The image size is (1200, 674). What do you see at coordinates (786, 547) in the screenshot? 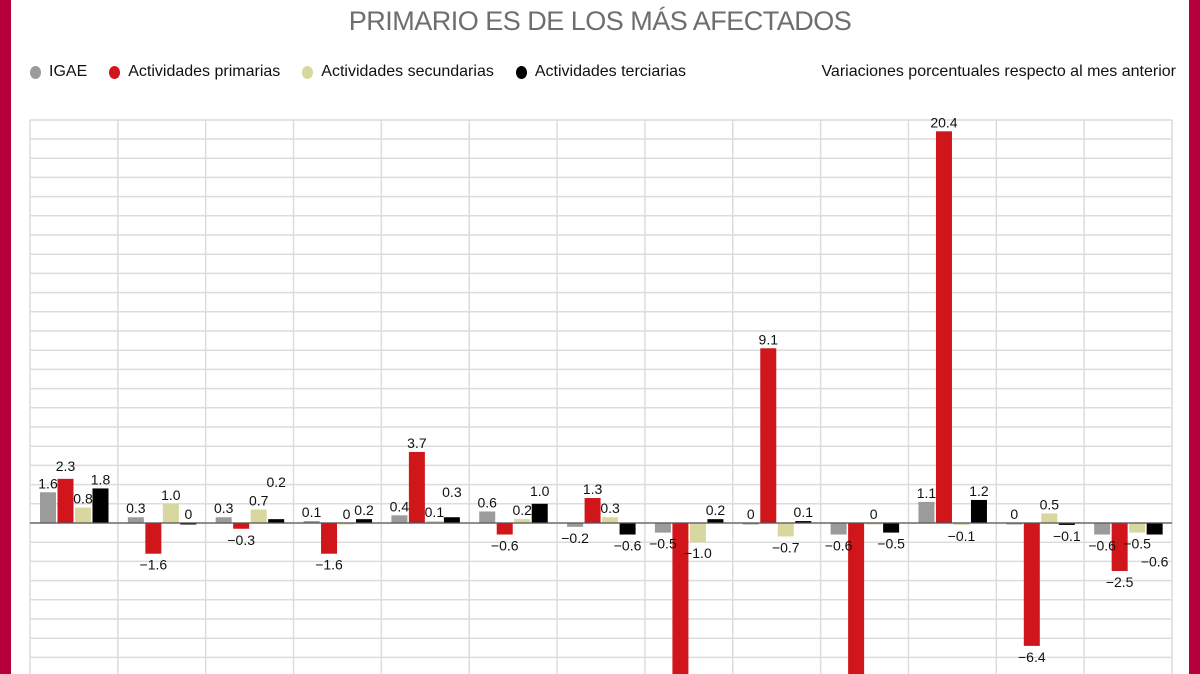
I see `data-label: −0.7` at bounding box center [786, 547].